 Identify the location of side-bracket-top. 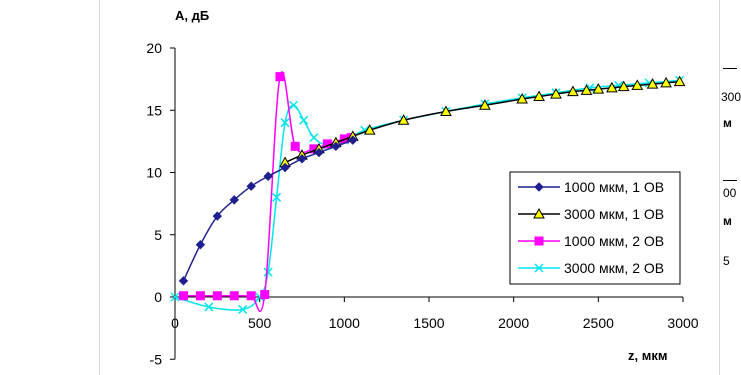
(730, 68).